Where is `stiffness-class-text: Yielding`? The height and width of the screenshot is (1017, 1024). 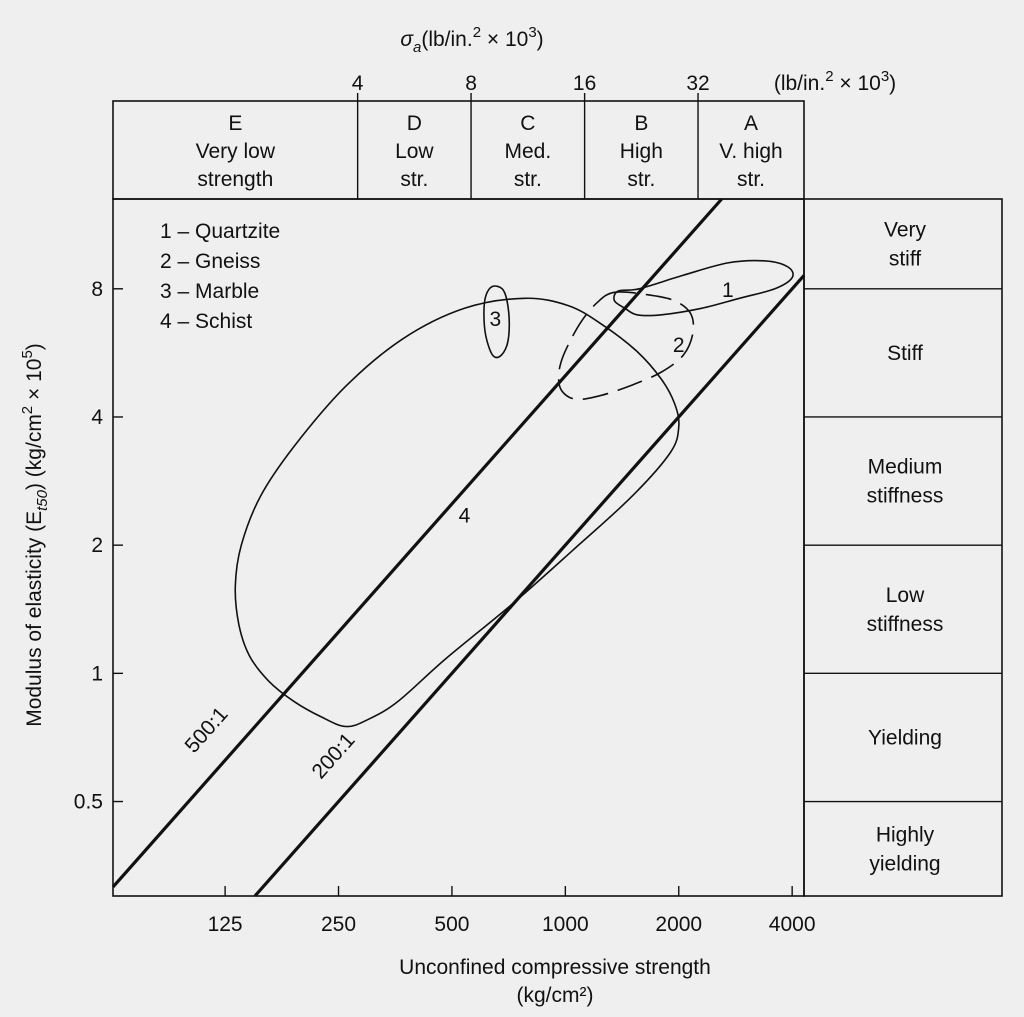 stiffness-class-text: Yielding is located at coordinates (905, 737).